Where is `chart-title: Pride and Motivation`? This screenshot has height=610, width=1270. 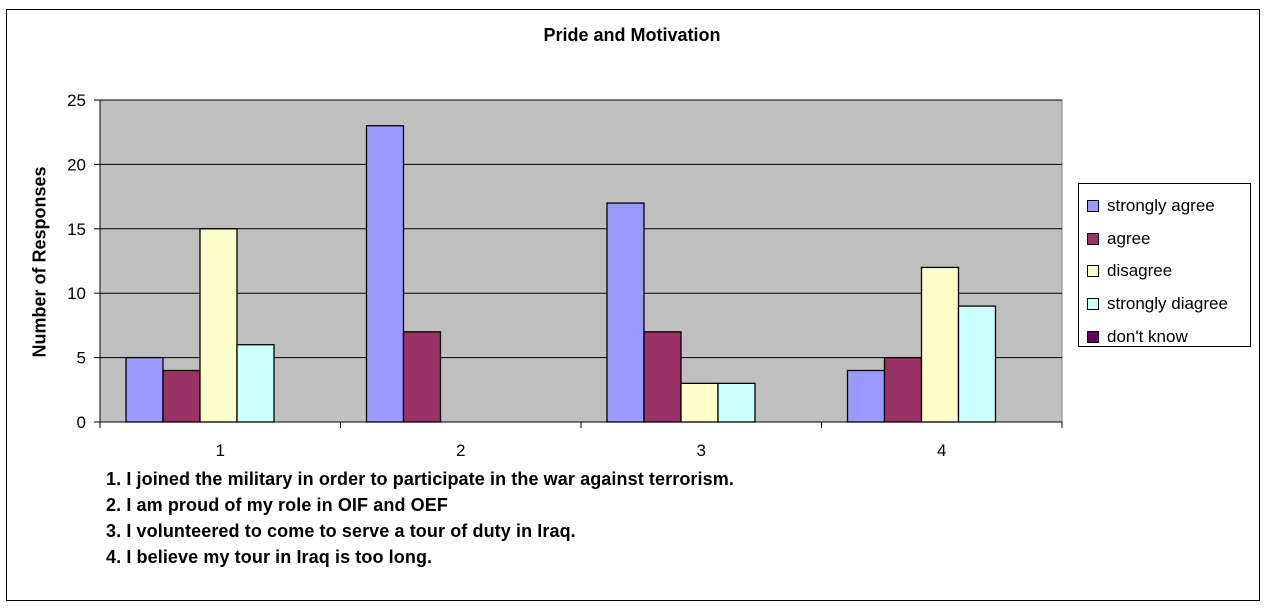
chart-title: Pride and Motivation is located at coordinates (632, 35).